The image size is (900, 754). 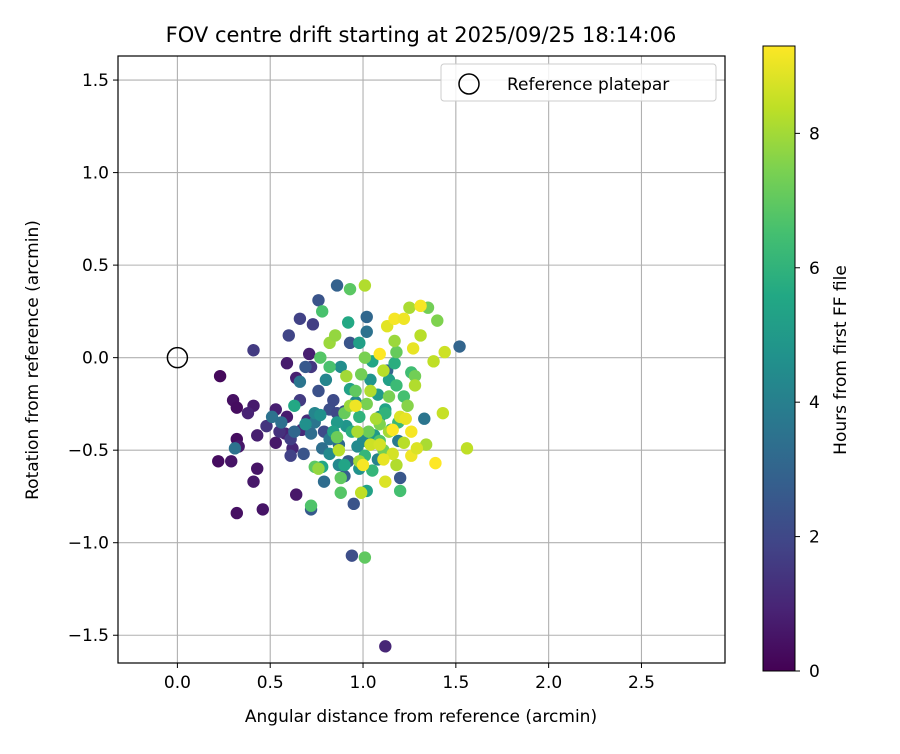 I want to click on y-axis-label: Rotation from reference (arcmin), so click(x=33, y=360).